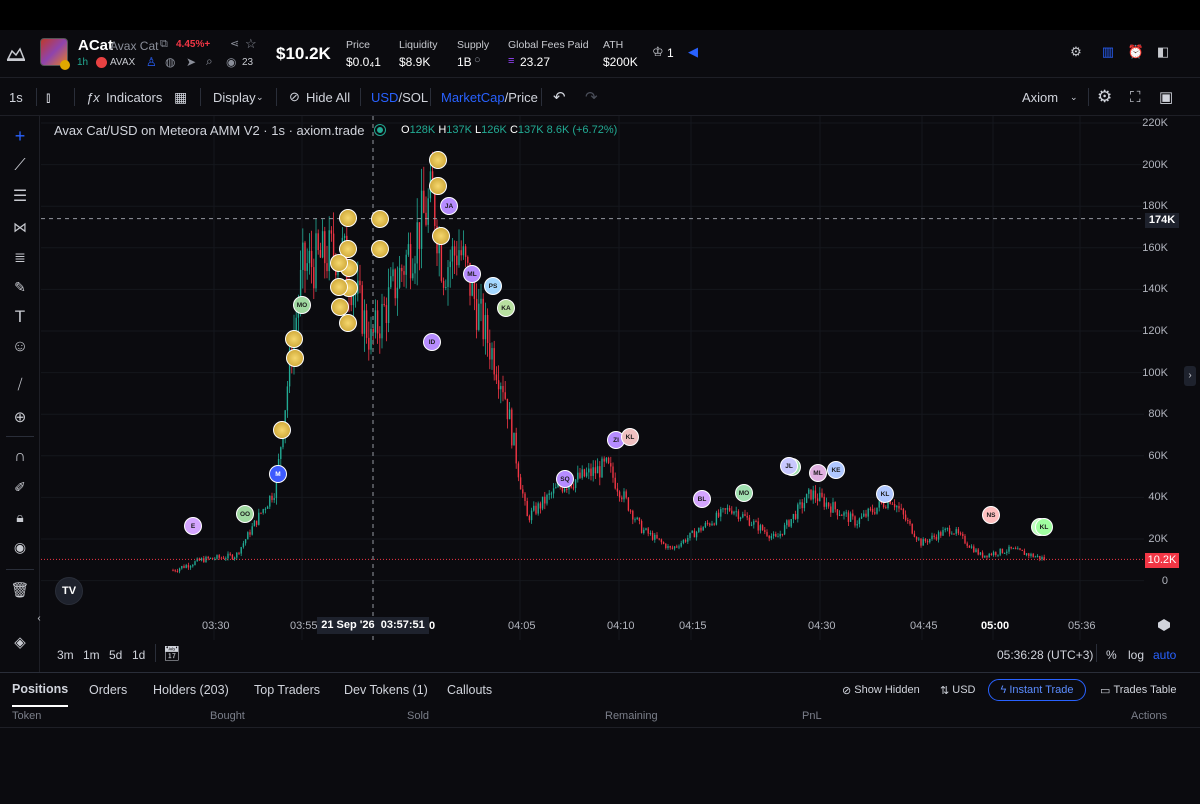 The height and width of the screenshot is (804, 1200). I want to click on trade-marker: E, so click(193, 526).